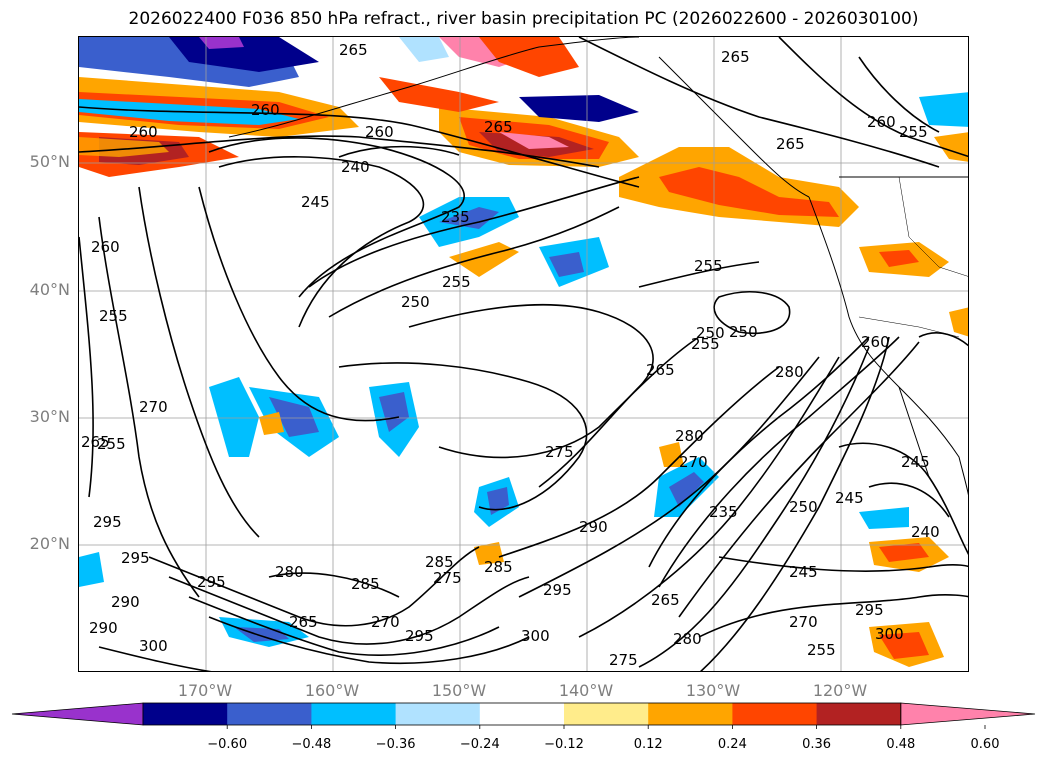 This screenshot has width=1047, height=765. What do you see at coordinates (479, 744) in the screenshot?
I see `colorbar-tick-label: −0.24` at bounding box center [479, 744].